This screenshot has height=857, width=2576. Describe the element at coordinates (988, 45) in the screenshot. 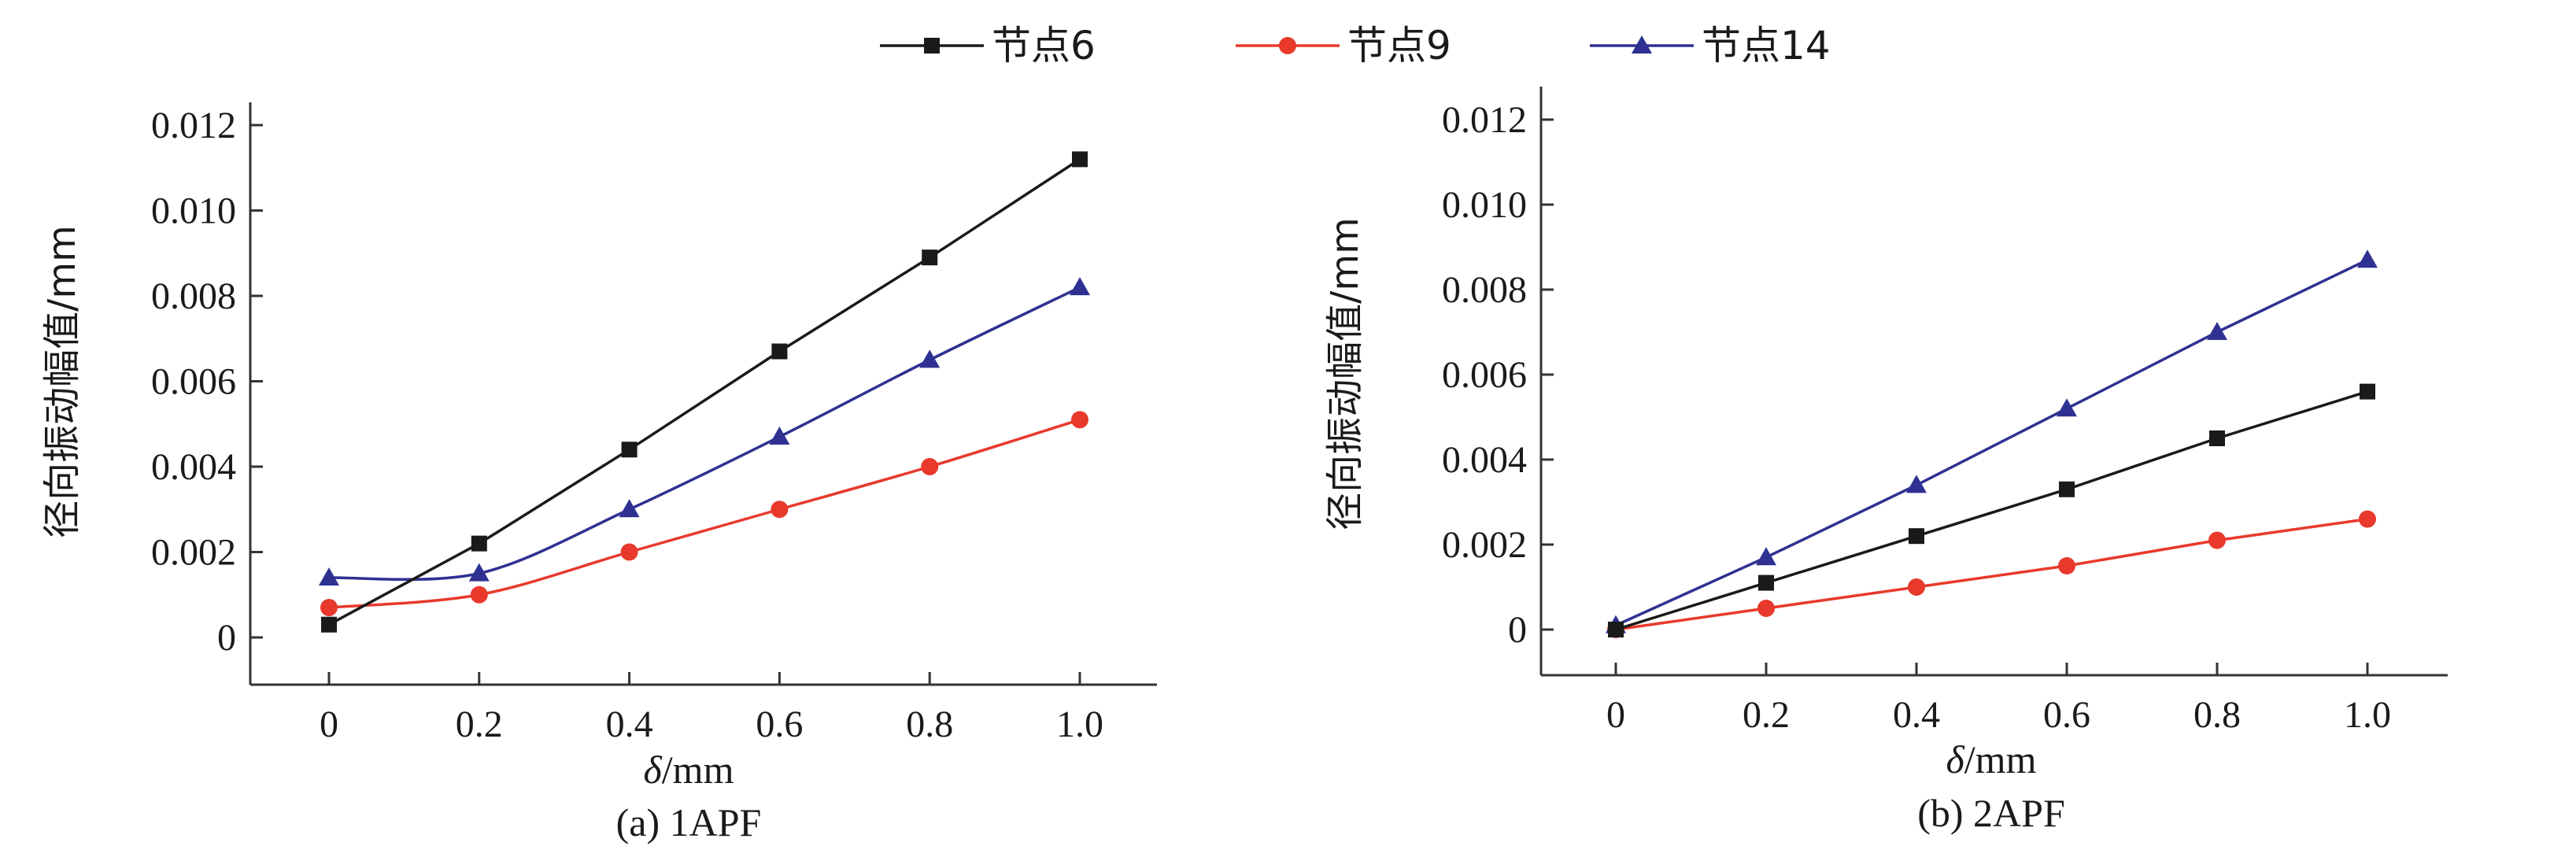

I see `legend-item: 节点6` at that location.